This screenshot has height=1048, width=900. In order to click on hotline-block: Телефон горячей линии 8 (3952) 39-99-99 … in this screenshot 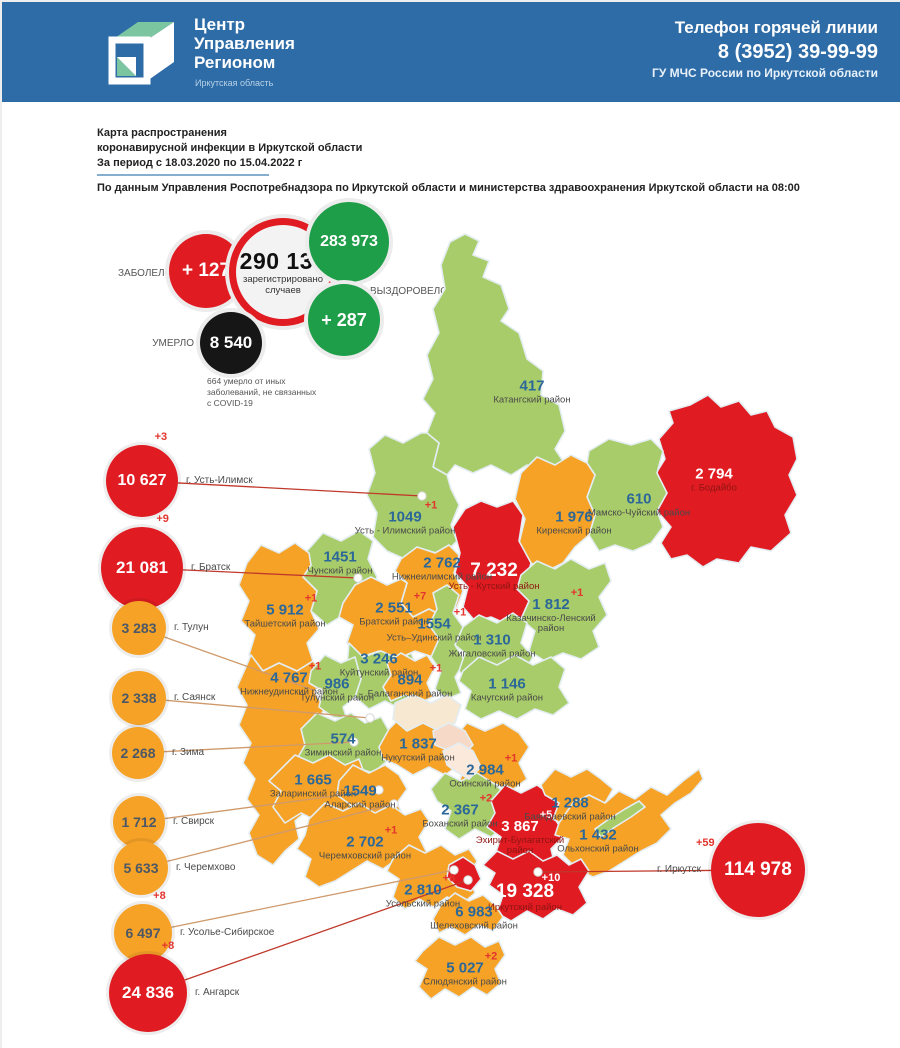, I will do `click(765, 49)`.